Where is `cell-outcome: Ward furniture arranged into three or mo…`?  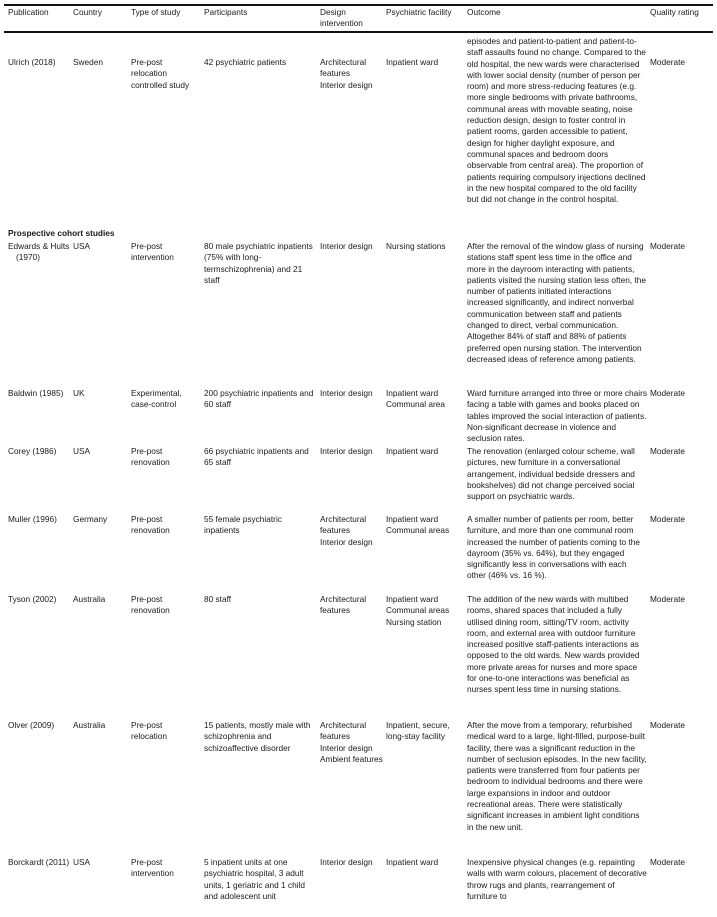 cell-outcome: Ward furniture arranged into three or mo… is located at coordinates (557, 416).